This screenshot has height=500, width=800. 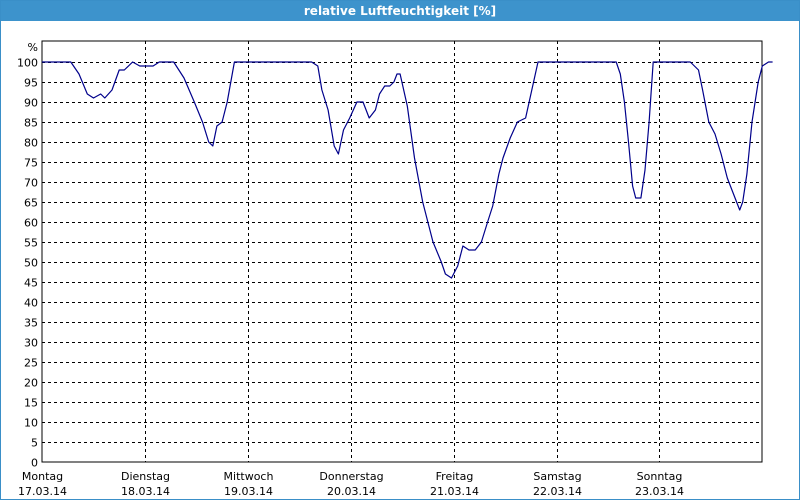 I want to click on y-tick-label: 10, so click(x=31, y=423).